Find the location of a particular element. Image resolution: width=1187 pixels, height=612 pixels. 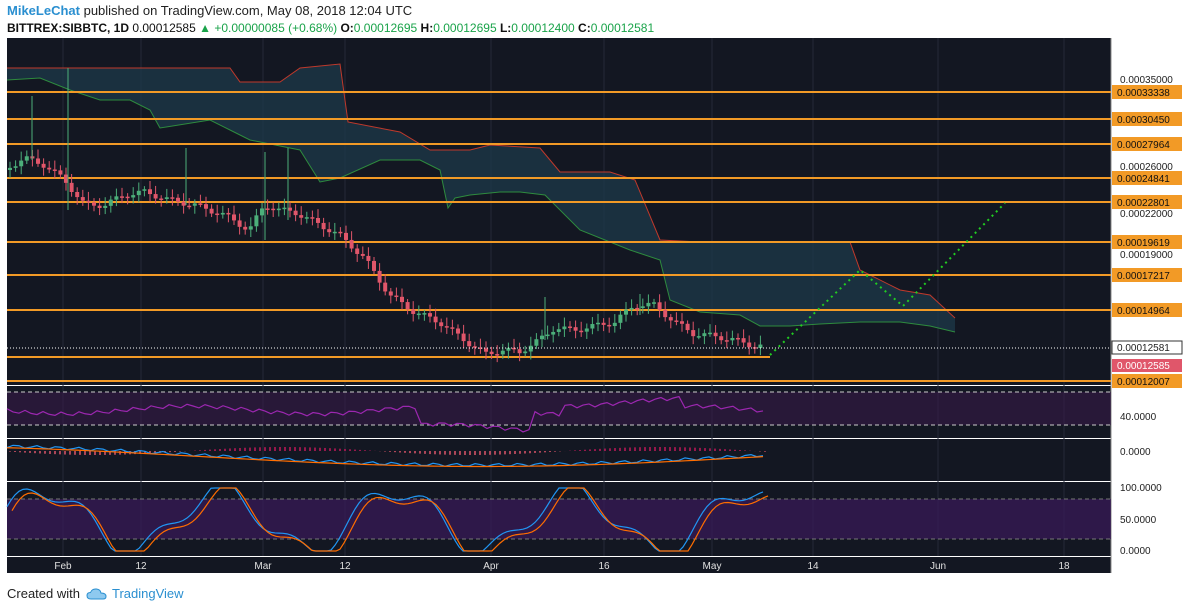

level-tag-text: 0.00014964 is located at coordinates (1143, 311).